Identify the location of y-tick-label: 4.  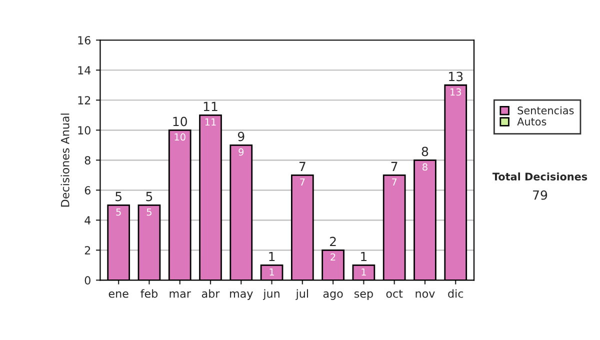
(87, 220).